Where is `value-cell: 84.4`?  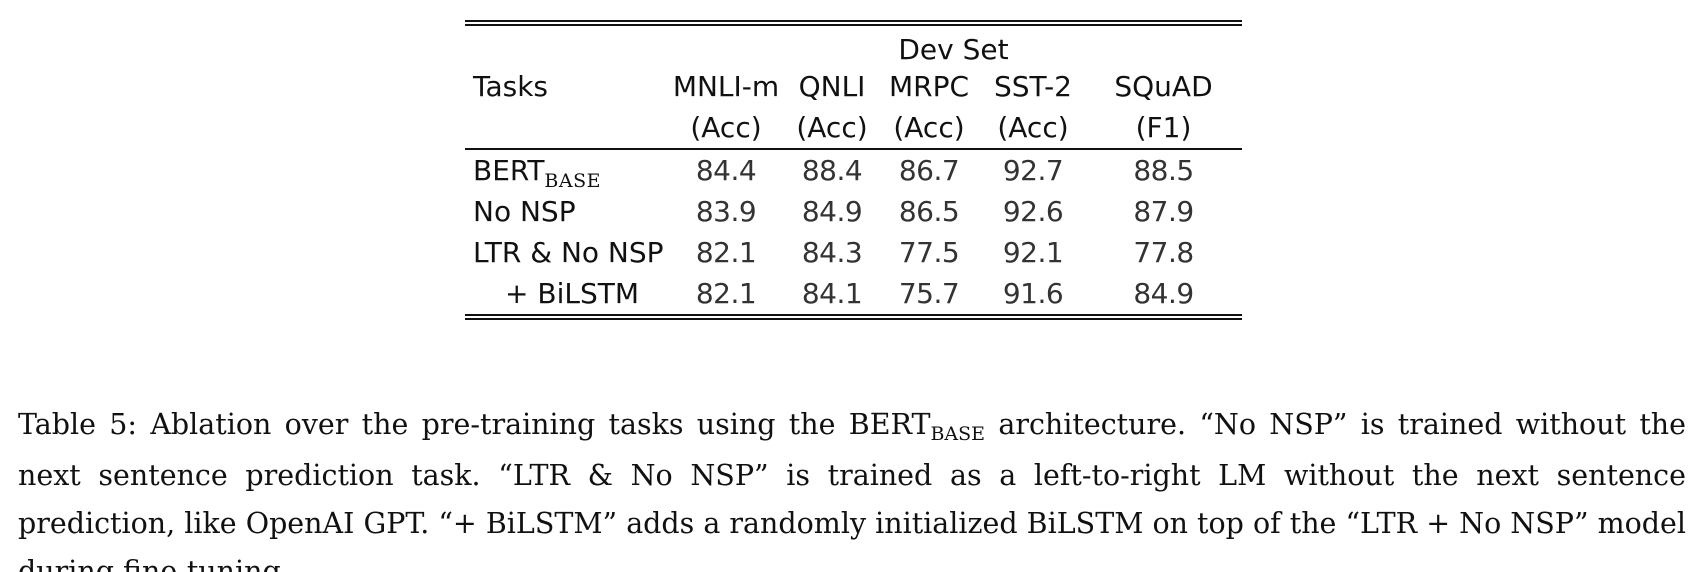 value-cell: 84.4 is located at coordinates (726, 170).